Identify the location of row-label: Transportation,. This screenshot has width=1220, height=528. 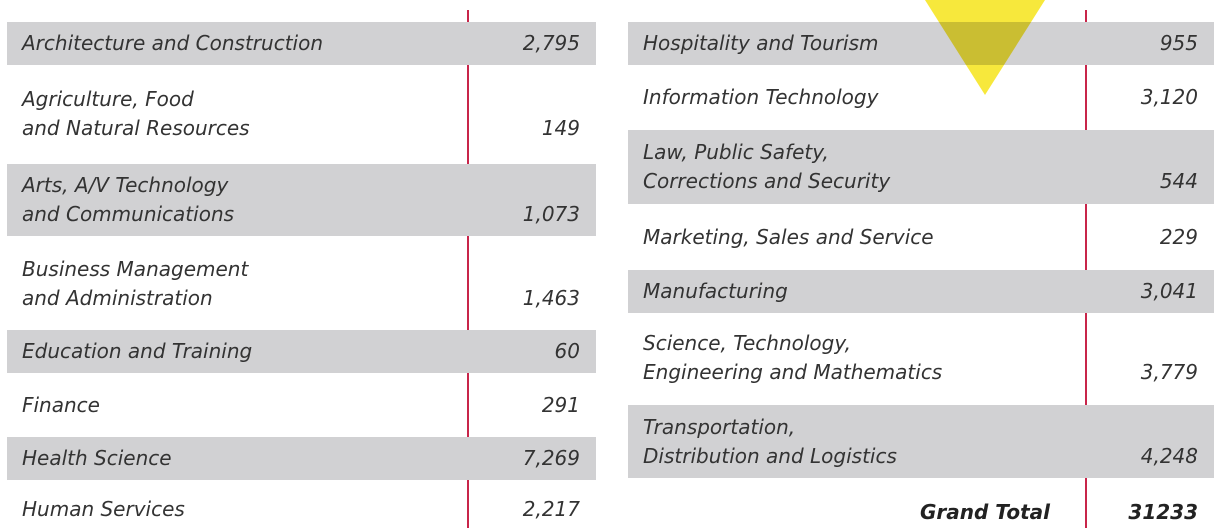
(719, 426).